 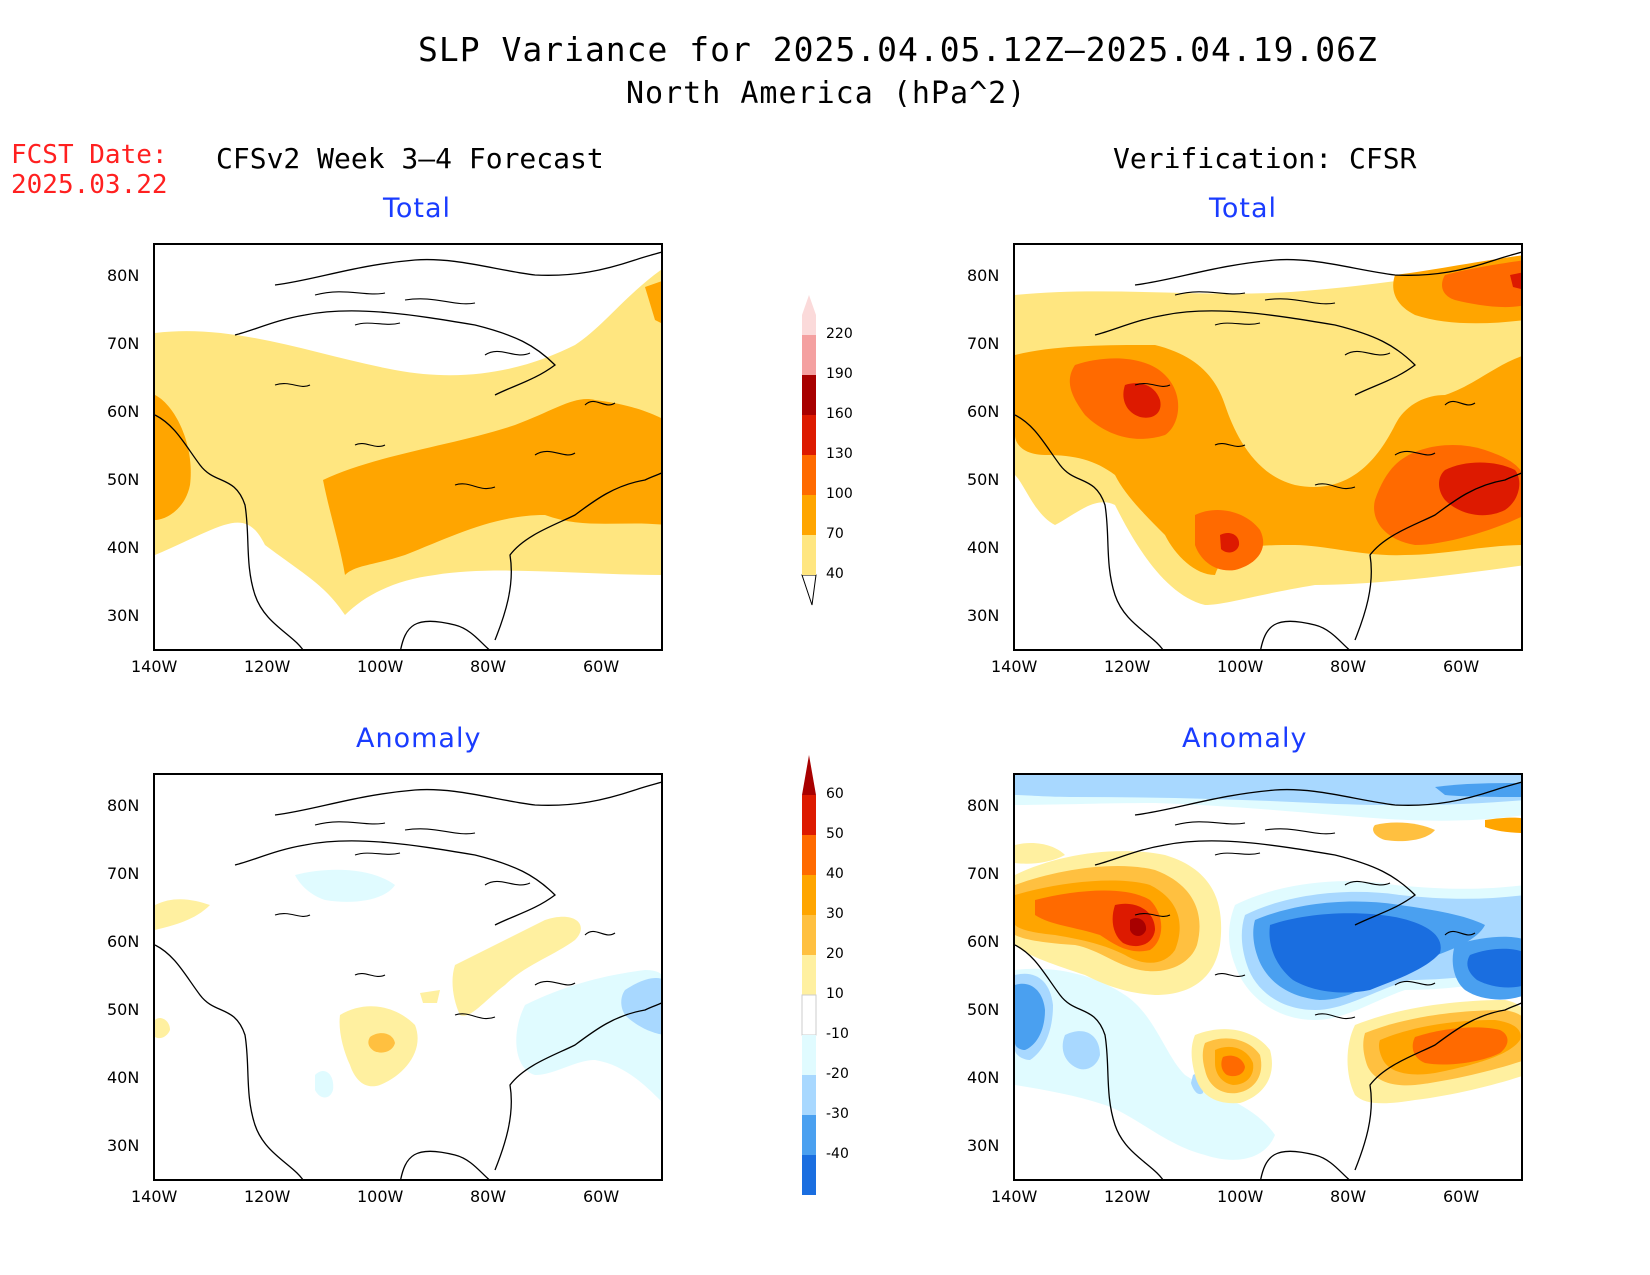 I want to click on panel-title-verif-total: Total, so click(x=1243, y=208).